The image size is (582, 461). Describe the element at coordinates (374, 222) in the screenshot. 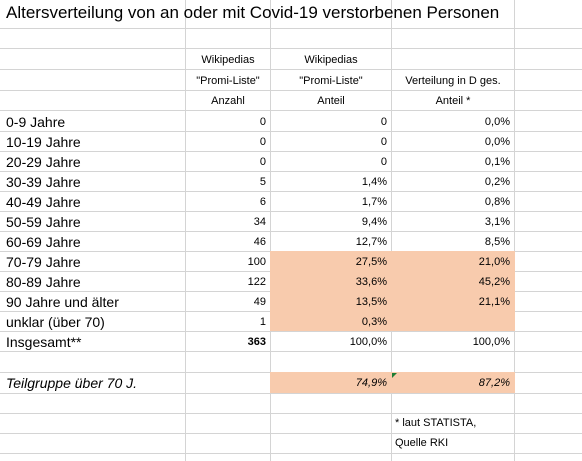

I see `row-share: 9,4%` at that location.